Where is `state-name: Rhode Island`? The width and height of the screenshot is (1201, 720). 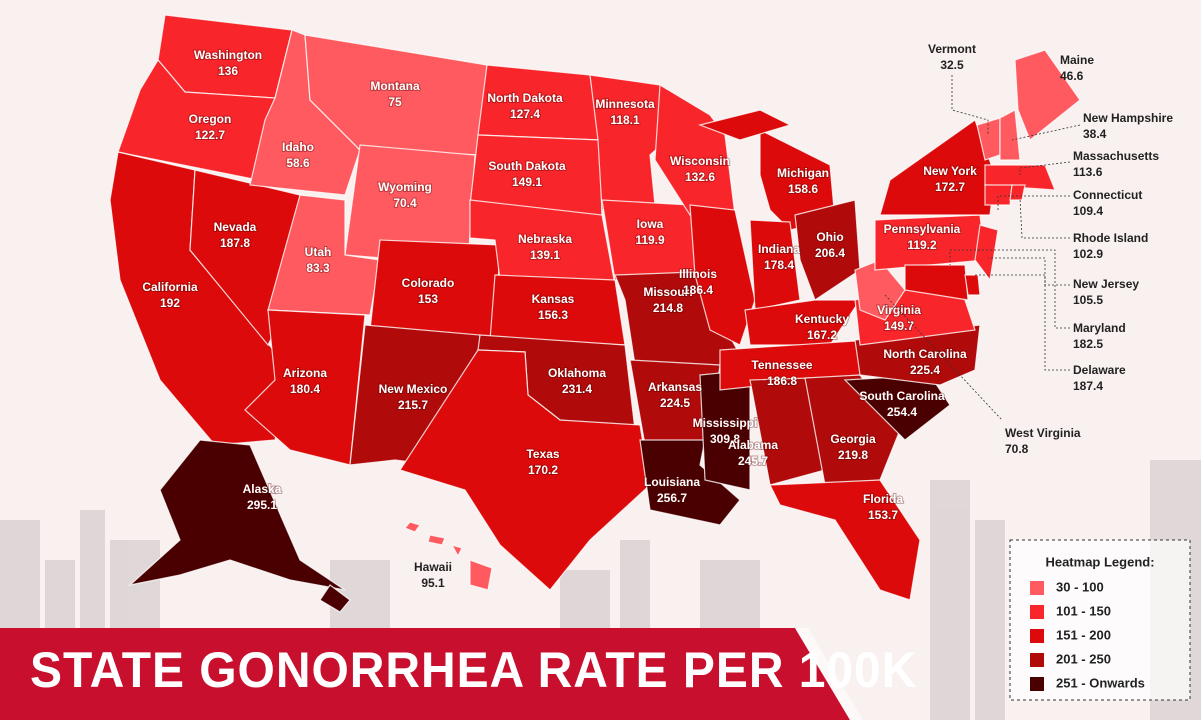
state-name: Rhode Island is located at coordinates (1110, 238).